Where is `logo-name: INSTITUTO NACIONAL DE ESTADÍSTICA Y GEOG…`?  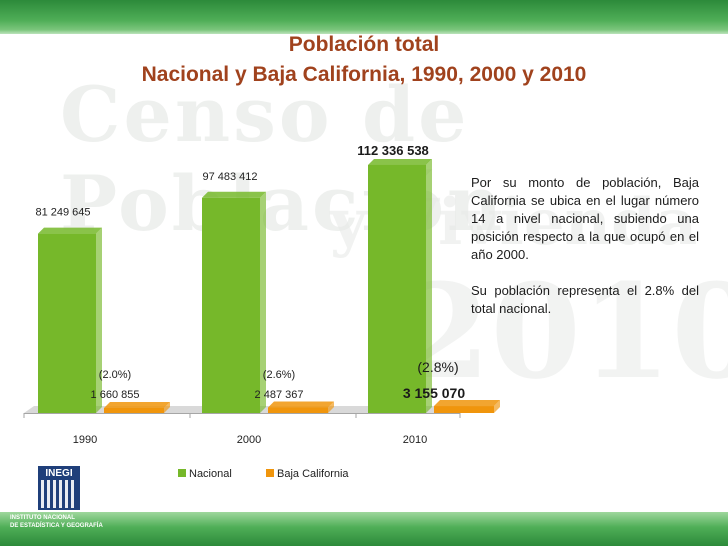
logo-name: INSTITUTO NACIONAL DE ESTADÍSTICA Y GEOG… is located at coordinates (60, 522).